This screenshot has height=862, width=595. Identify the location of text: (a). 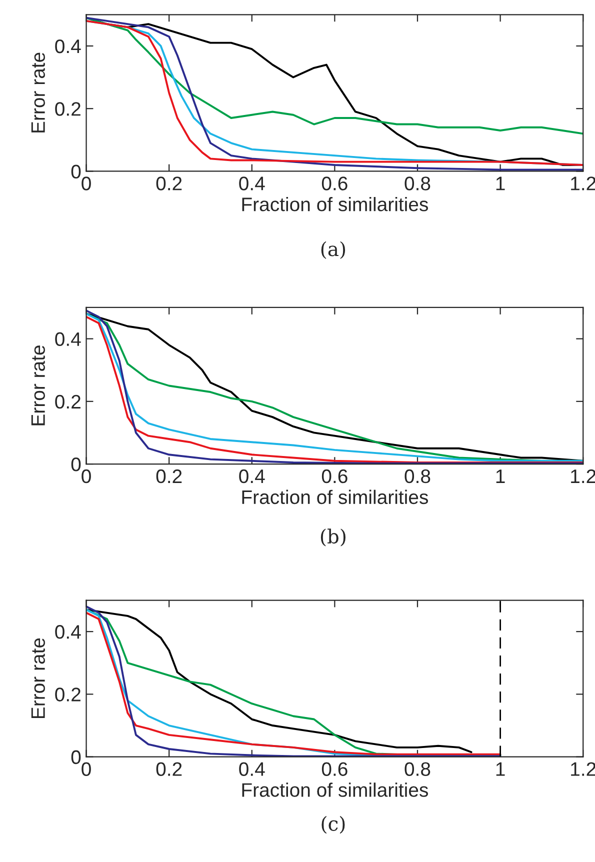
(333, 250).